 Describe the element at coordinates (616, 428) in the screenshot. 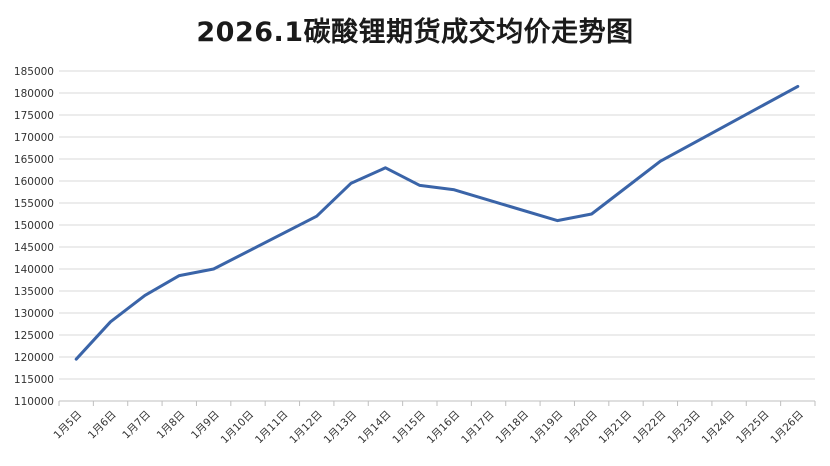

I see `x-tick-label: 1月21日` at that location.